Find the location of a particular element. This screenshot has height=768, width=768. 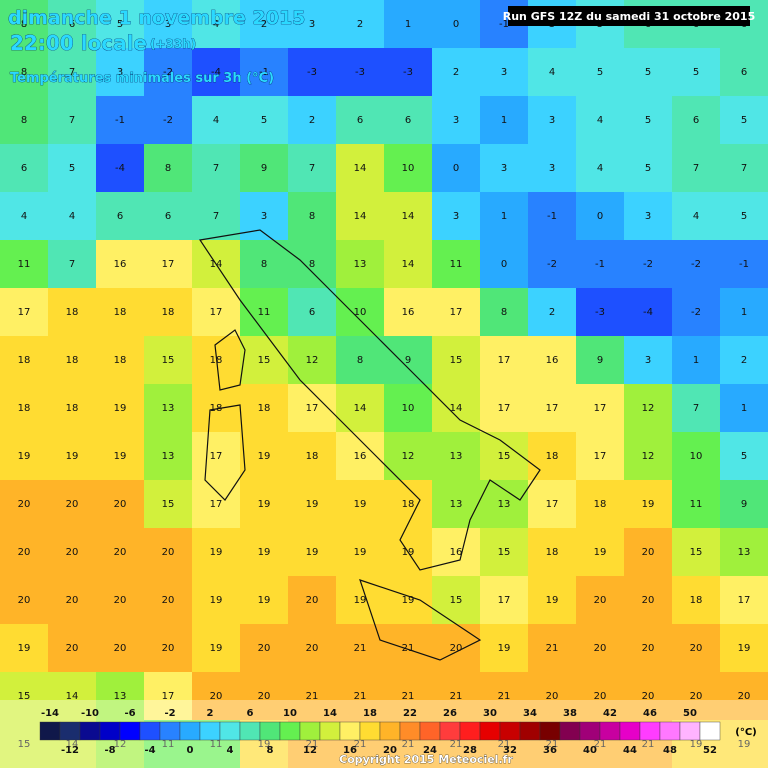

time-title: 22:00 locale is located at coordinates (78, 43).